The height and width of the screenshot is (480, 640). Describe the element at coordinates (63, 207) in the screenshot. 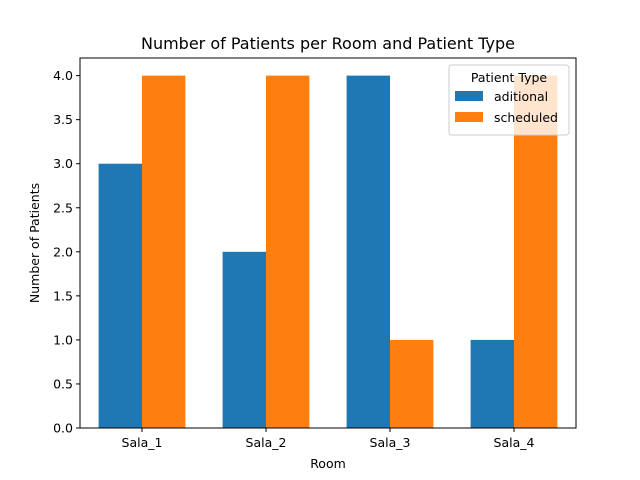

I see `y-tick-label: 2.5` at that location.